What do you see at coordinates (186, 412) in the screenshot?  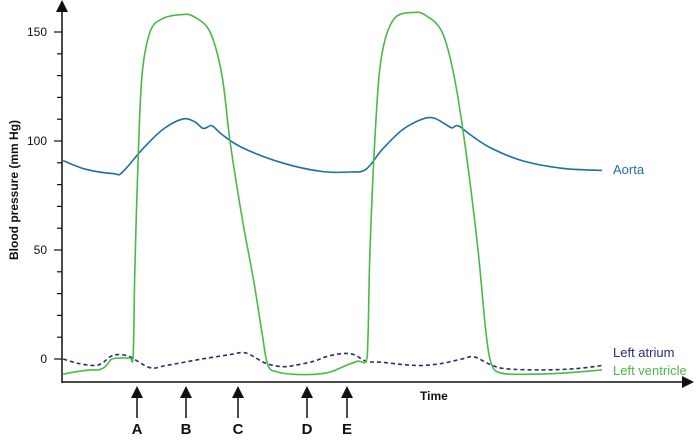 I see `marker-b: B` at bounding box center [186, 412].